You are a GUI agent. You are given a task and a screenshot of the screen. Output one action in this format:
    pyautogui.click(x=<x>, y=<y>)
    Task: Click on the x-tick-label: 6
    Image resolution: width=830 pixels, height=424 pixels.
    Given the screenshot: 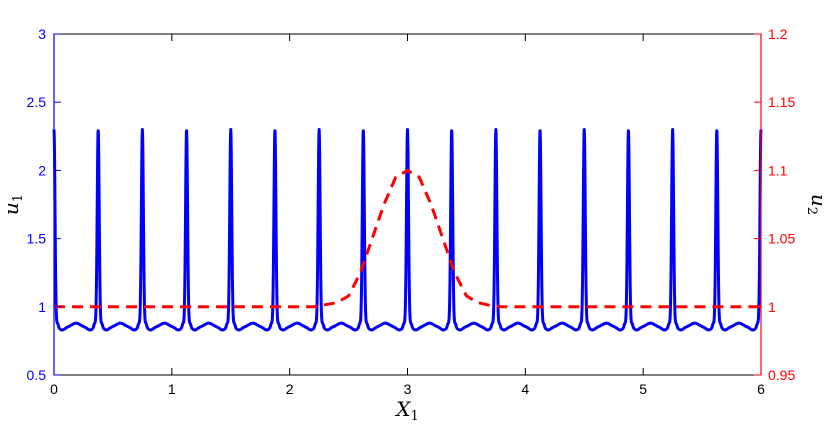 What is the action you would take?
    pyautogui.click(x=761, y=389)
    